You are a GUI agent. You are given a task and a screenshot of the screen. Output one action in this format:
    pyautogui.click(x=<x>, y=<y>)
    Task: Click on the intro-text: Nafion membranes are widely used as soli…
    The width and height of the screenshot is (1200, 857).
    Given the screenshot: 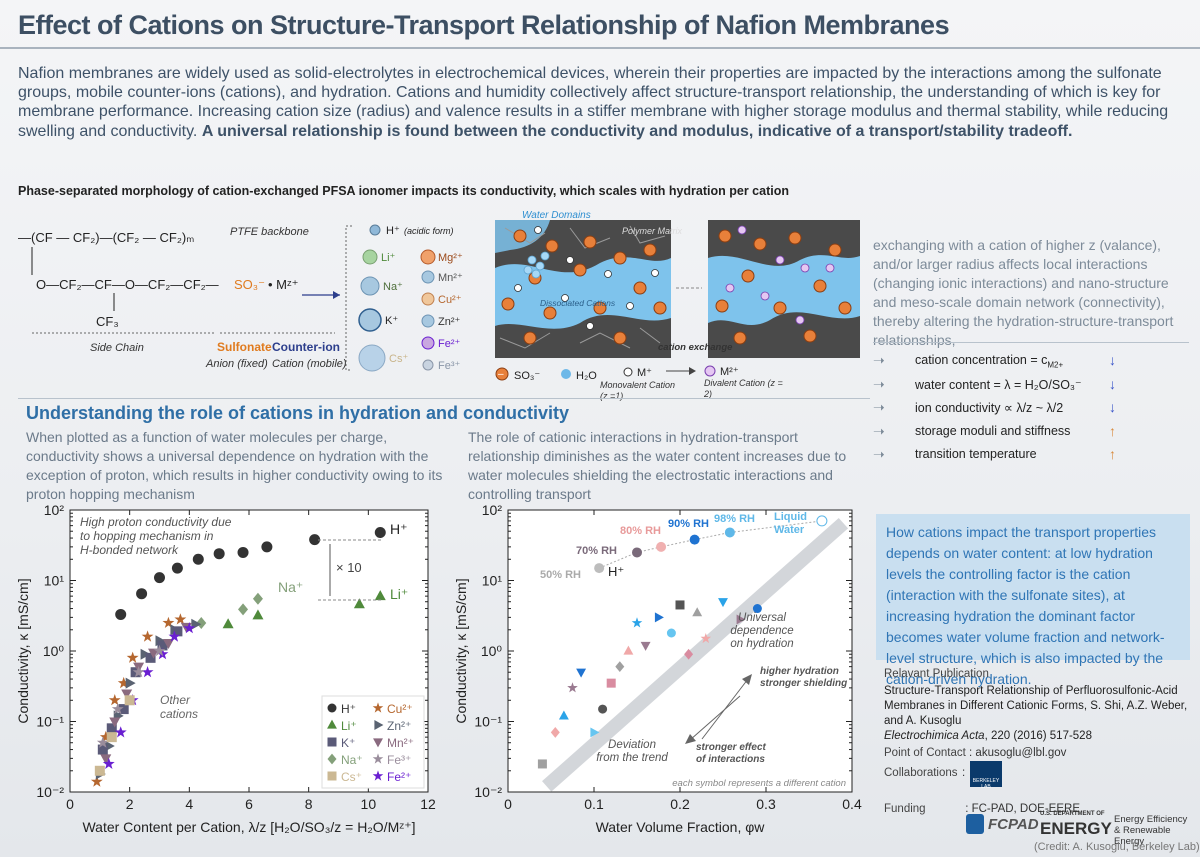 What is the action you would take?
    pyautogui.click(x=593, y=102)
    